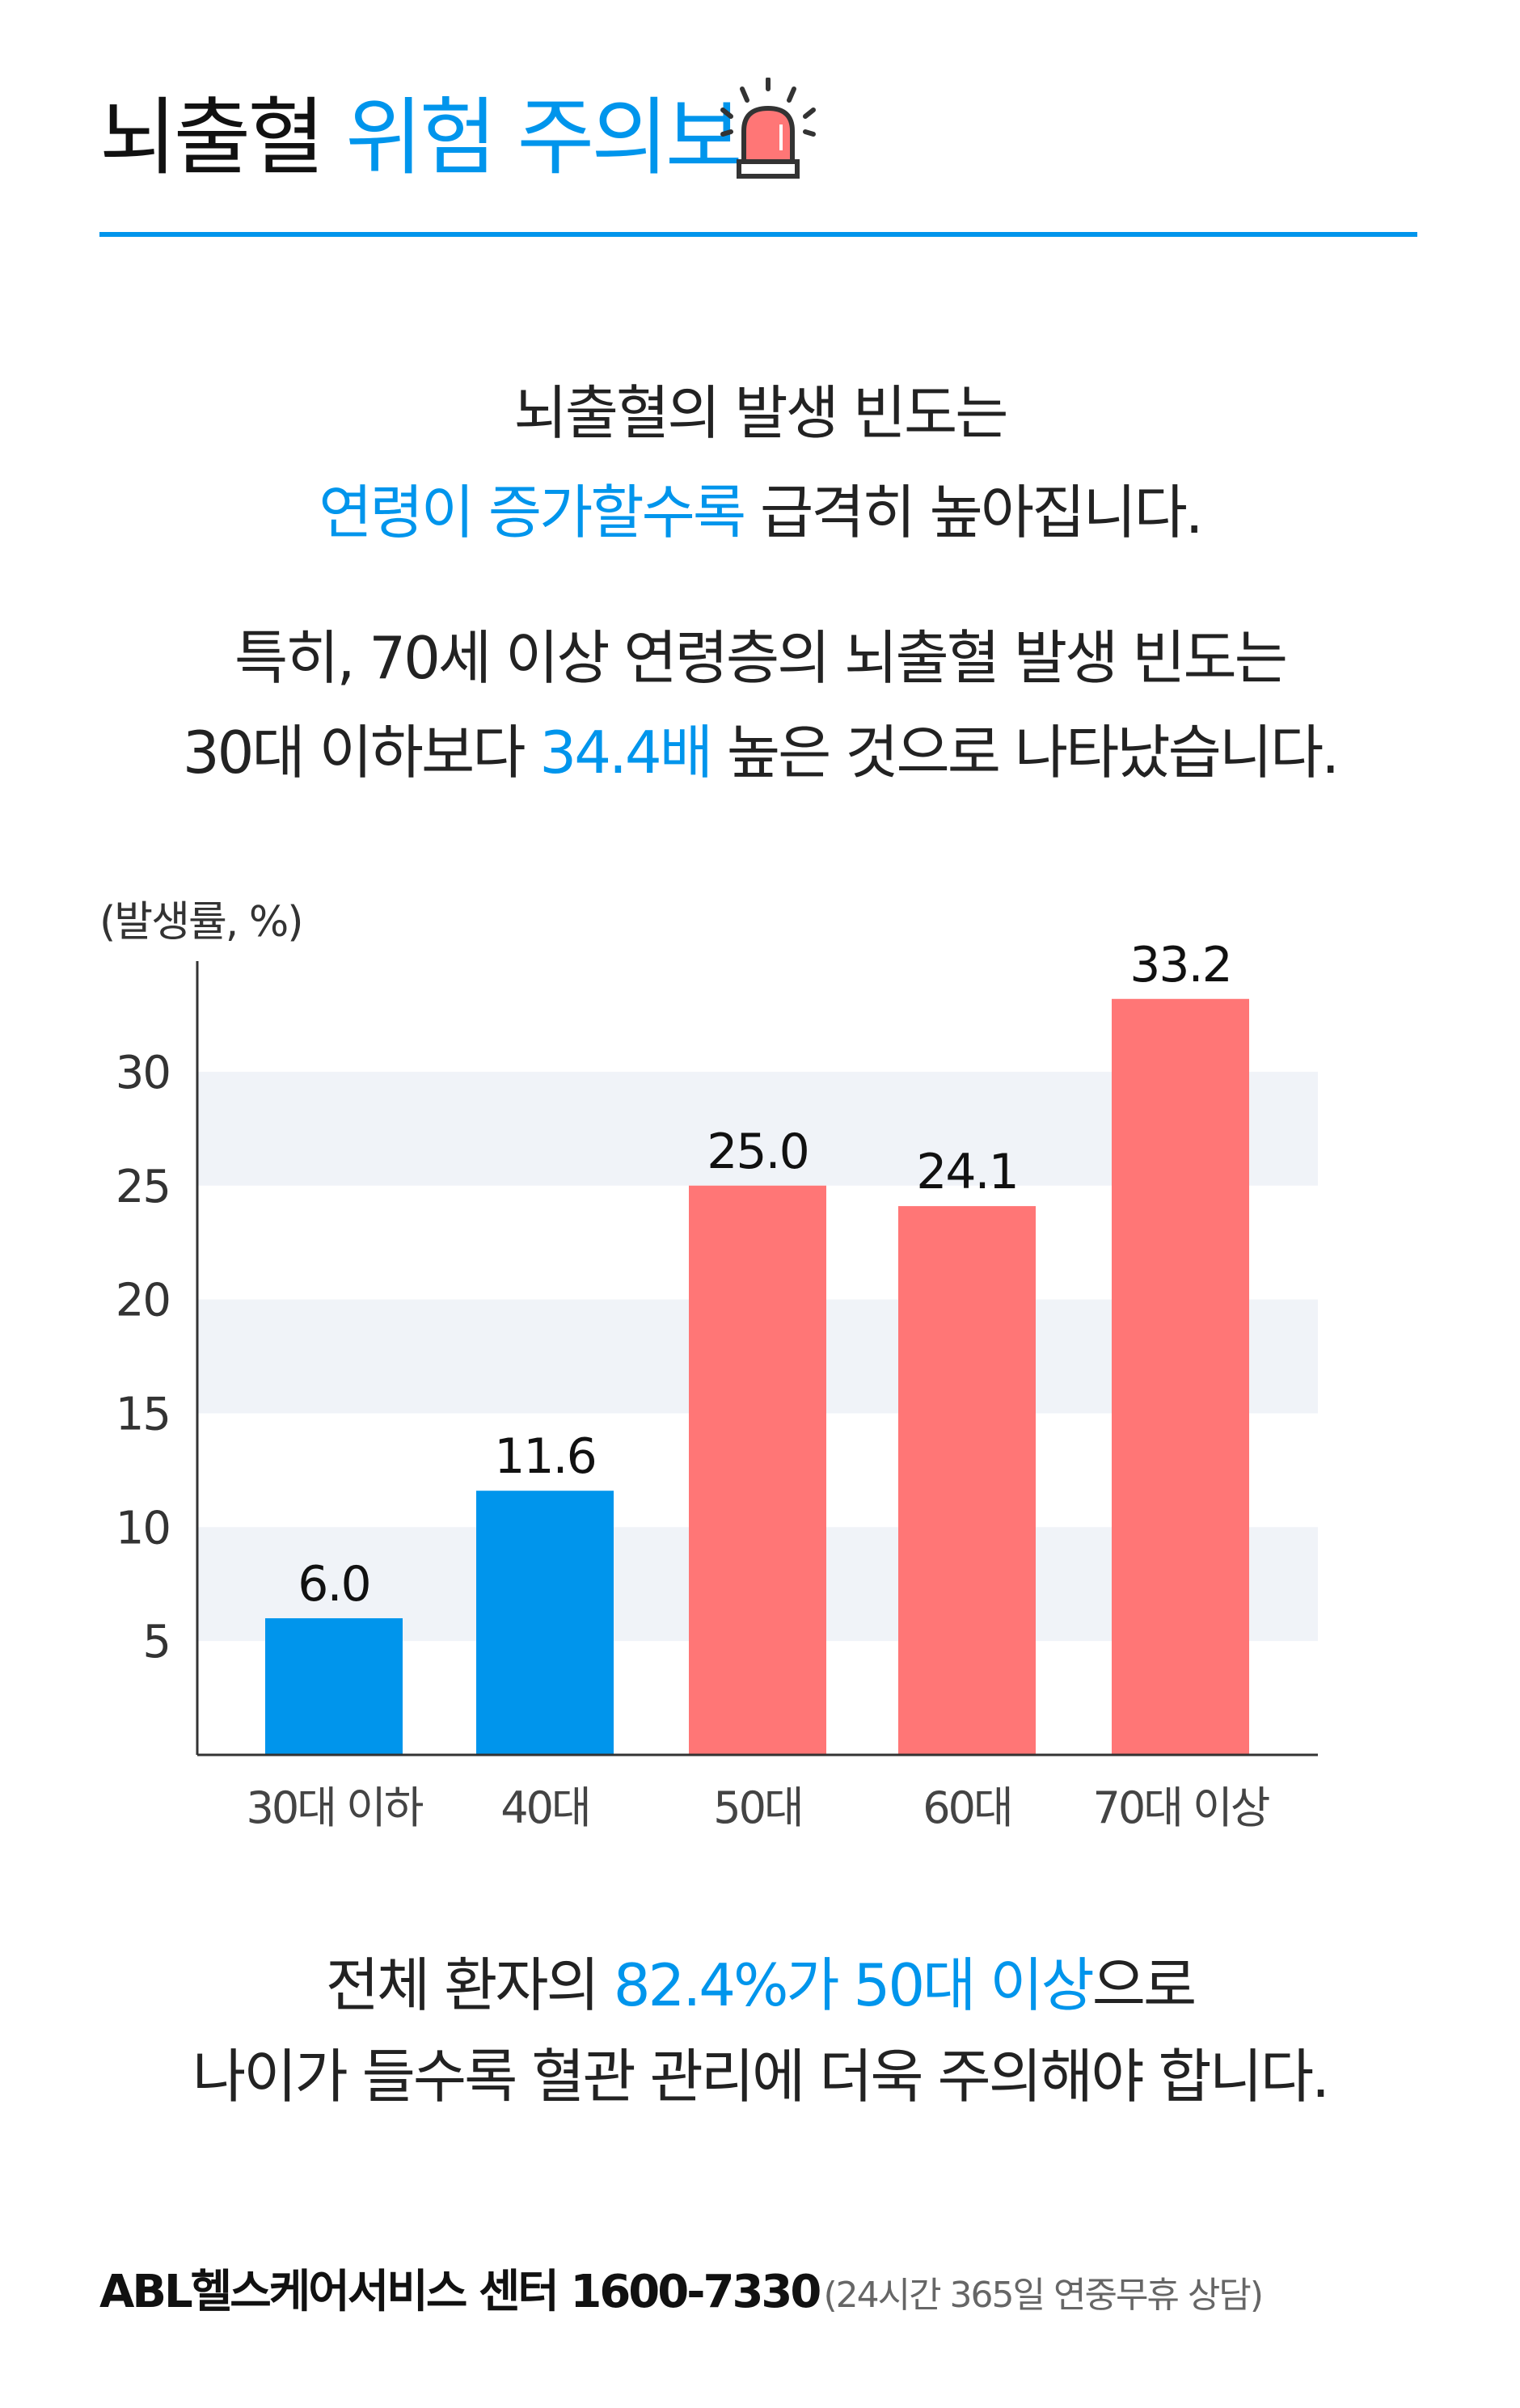 Image resolution: width=1520 pixels, height=2408 pixels. I want to click on data-label: 33.2, so click(1180, 965).